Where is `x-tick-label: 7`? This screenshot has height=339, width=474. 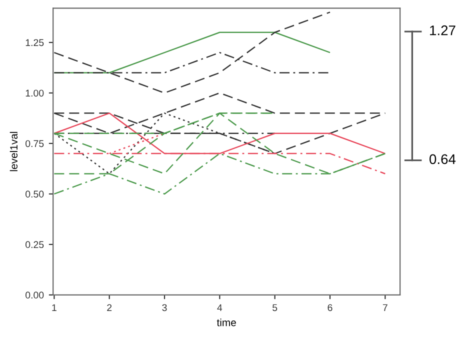 x-tick-label: 7 is located at coordinates (385, 308).